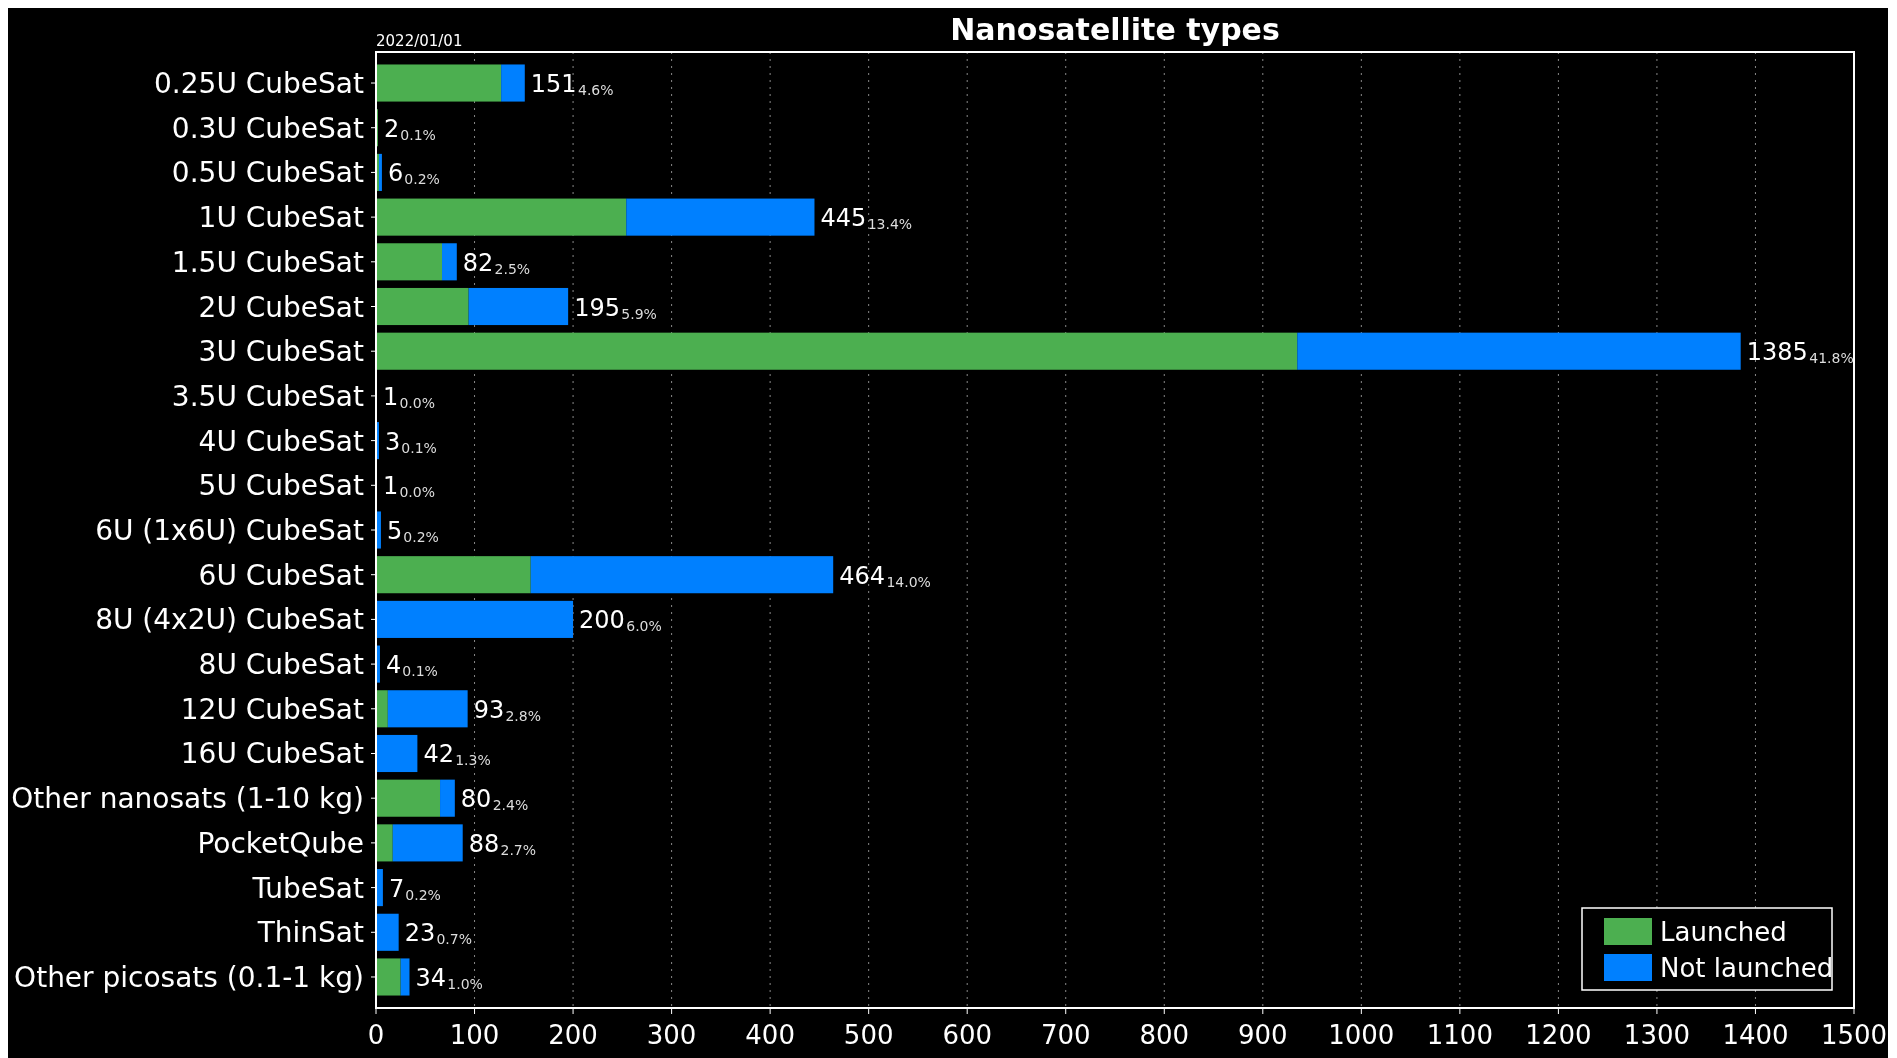  Describe the element at coordinates (639, 313) in the screenshot. I see `annotation: 5.9%` at that location.